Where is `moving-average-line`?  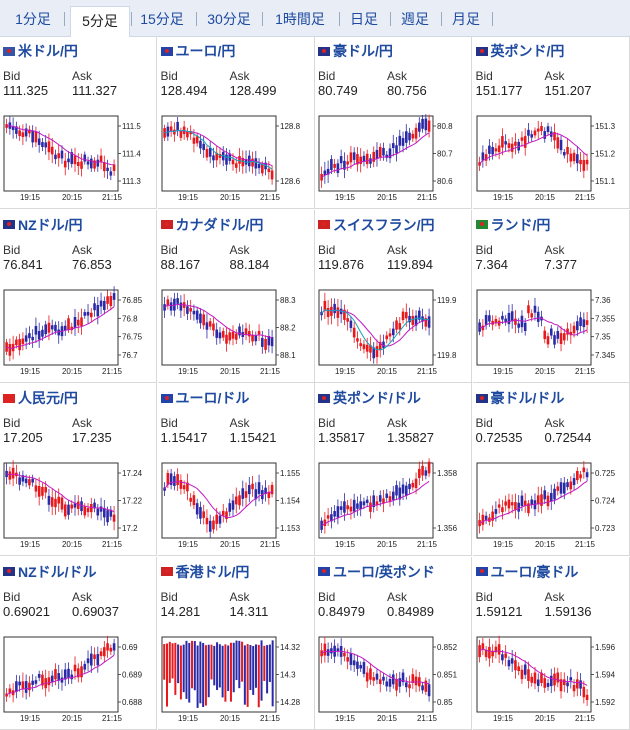 moving-average-line is located at coordinates (60, 674).